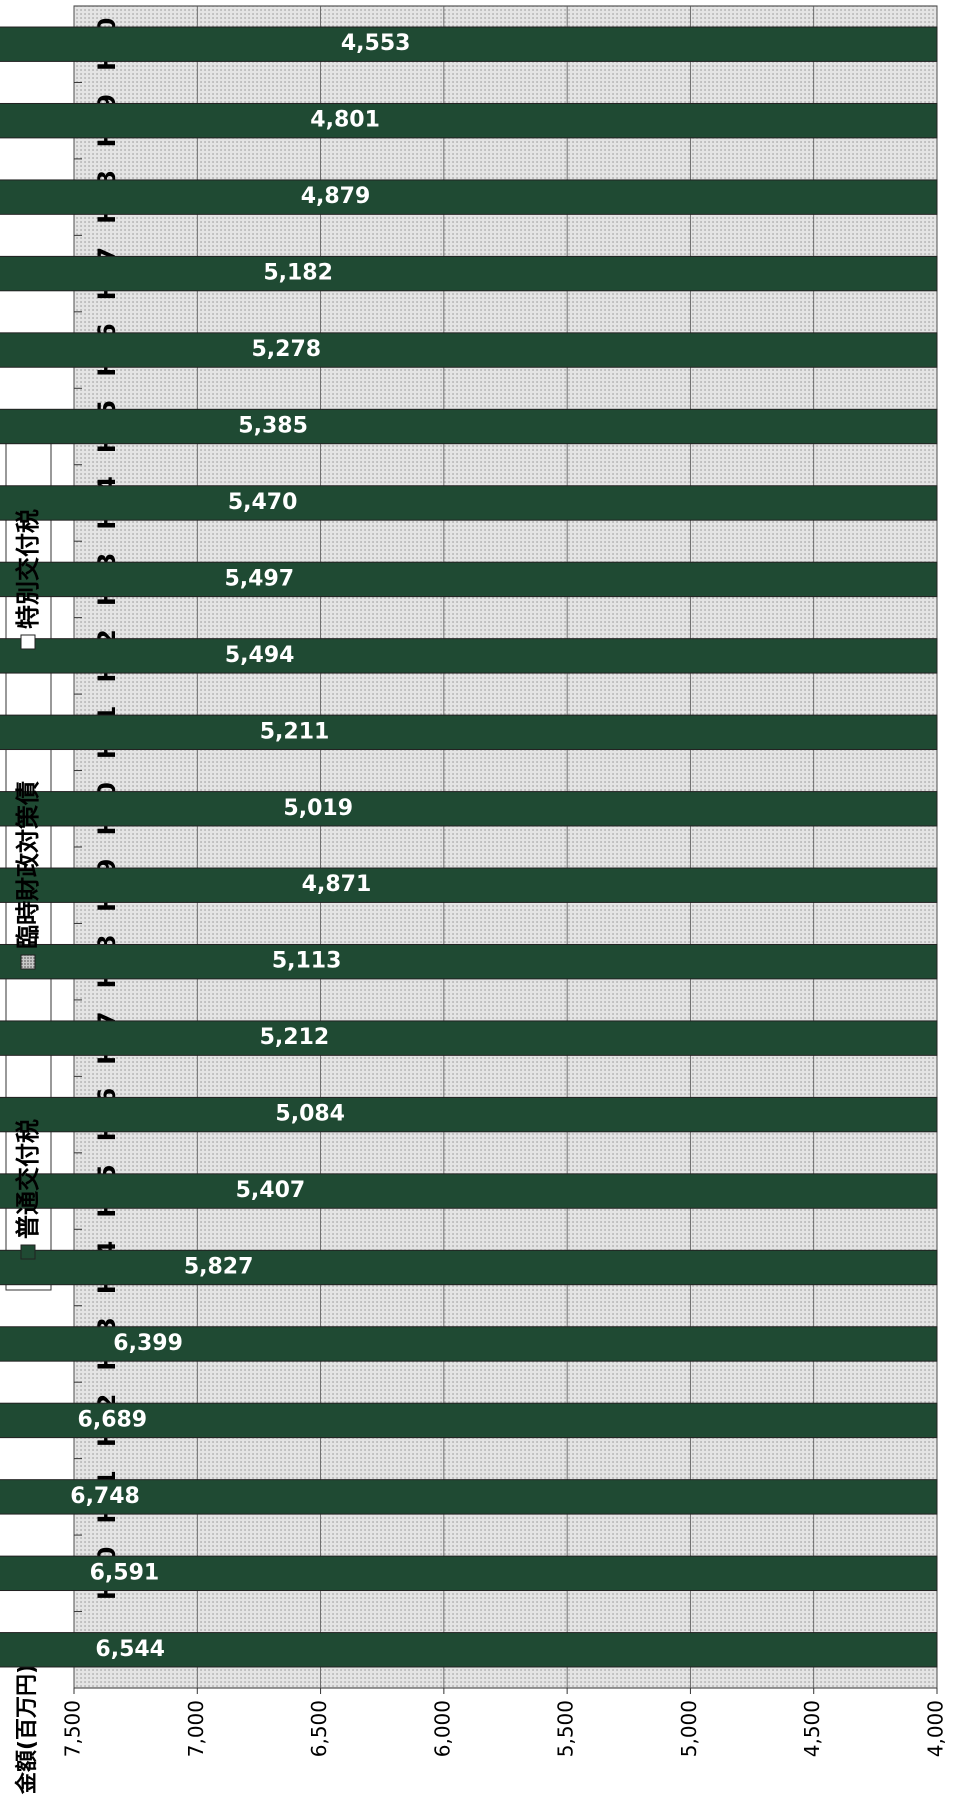 The image size is (958, 1799). Describe the element at coordinates (260, 578) in the screenshot. I see `data-label: 5,497` at that location.